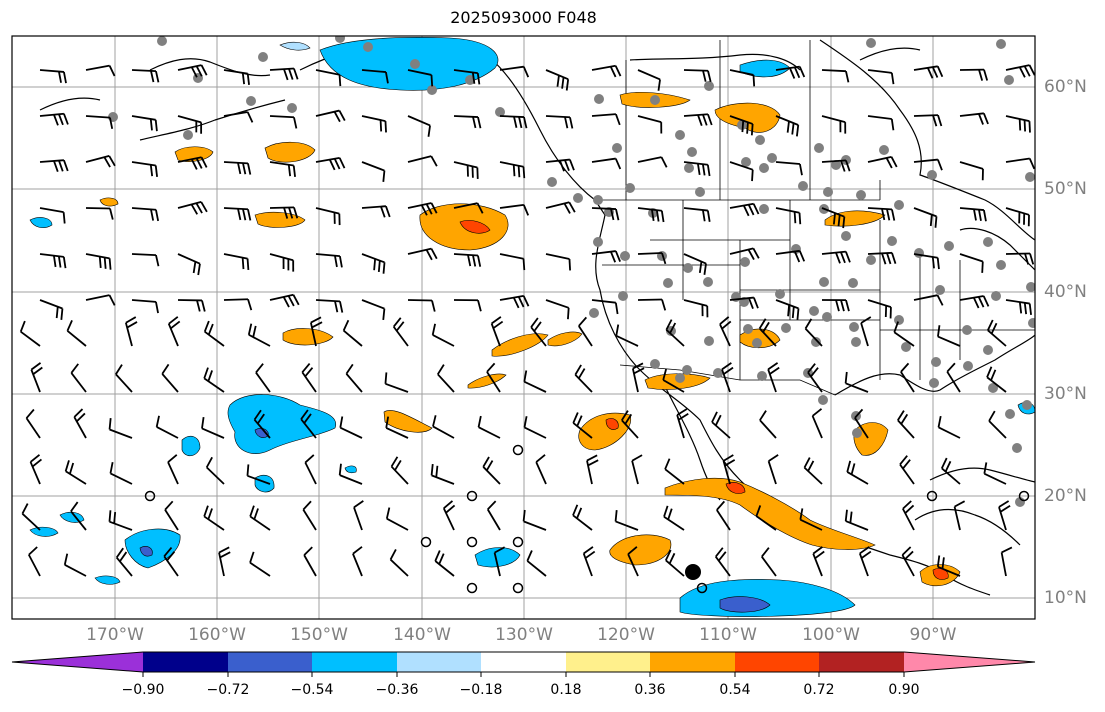 Image resolution: width=1105 pixels, height=712 pixels. What do you see at coordinates (115, 635) in the screenshot?
I see `lon-label: 170°W` at bounding box center [115, 635].